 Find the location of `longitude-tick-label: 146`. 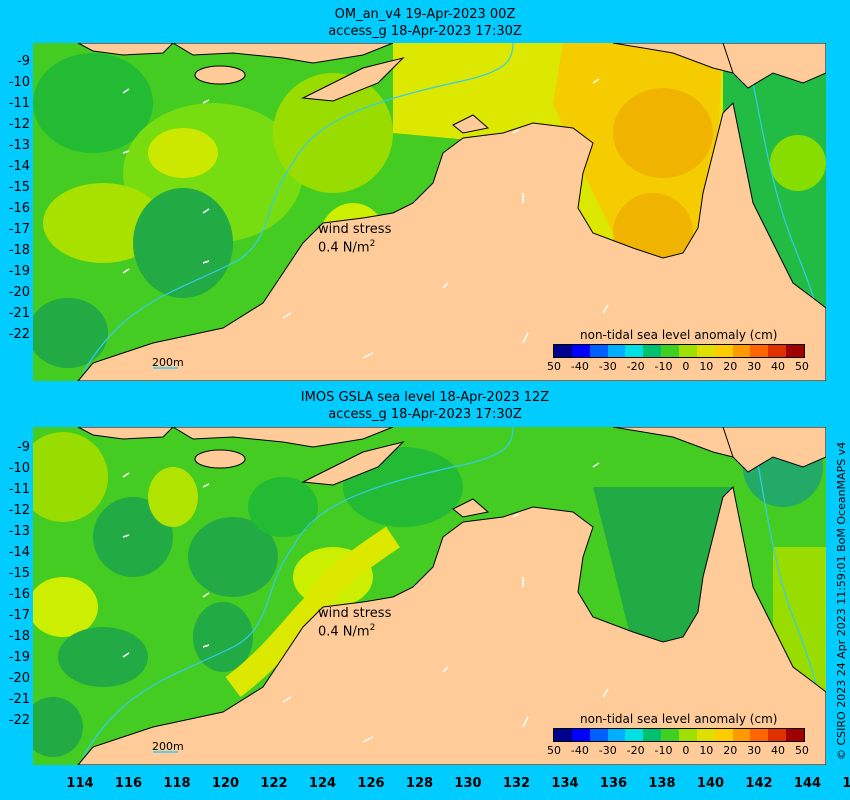

longitude-tick-label: 146 is located at coordinates (846, 783).